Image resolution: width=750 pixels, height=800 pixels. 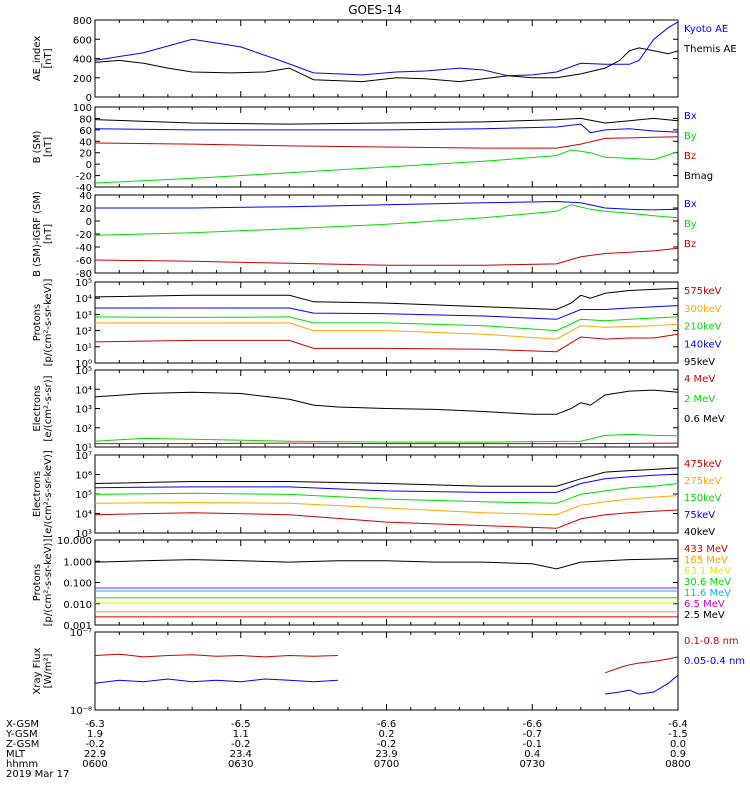 I want to click on y-tick-label: 200, so click(x=82, y=79).